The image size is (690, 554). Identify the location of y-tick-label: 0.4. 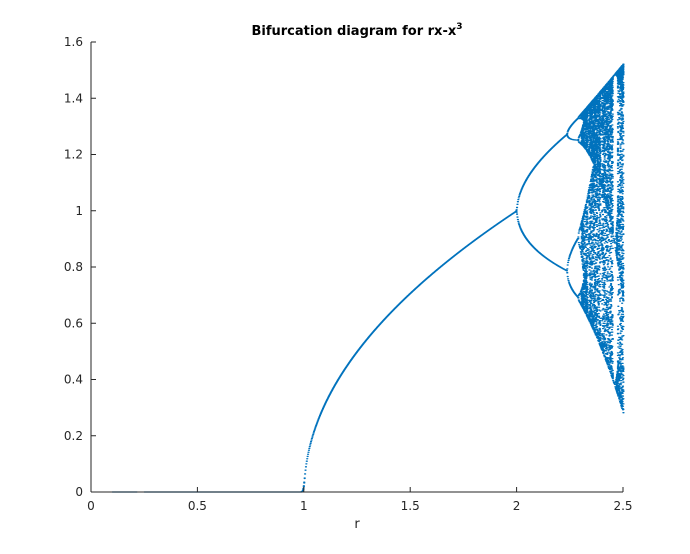
(73, 380).